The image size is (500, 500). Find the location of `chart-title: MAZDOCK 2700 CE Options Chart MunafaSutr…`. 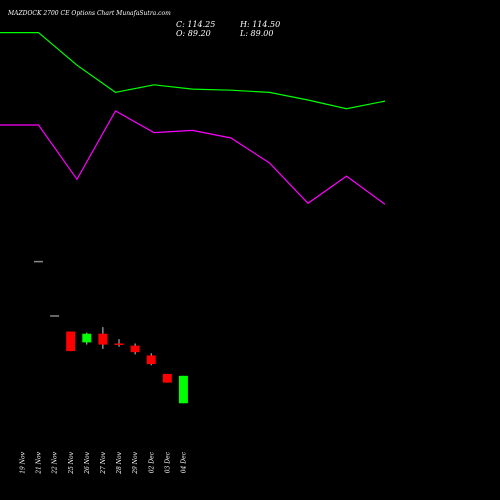

chart-title: MAZDOCK 2700 CE Options Chart MunafaSutr… is located at coordinates (89, 13).